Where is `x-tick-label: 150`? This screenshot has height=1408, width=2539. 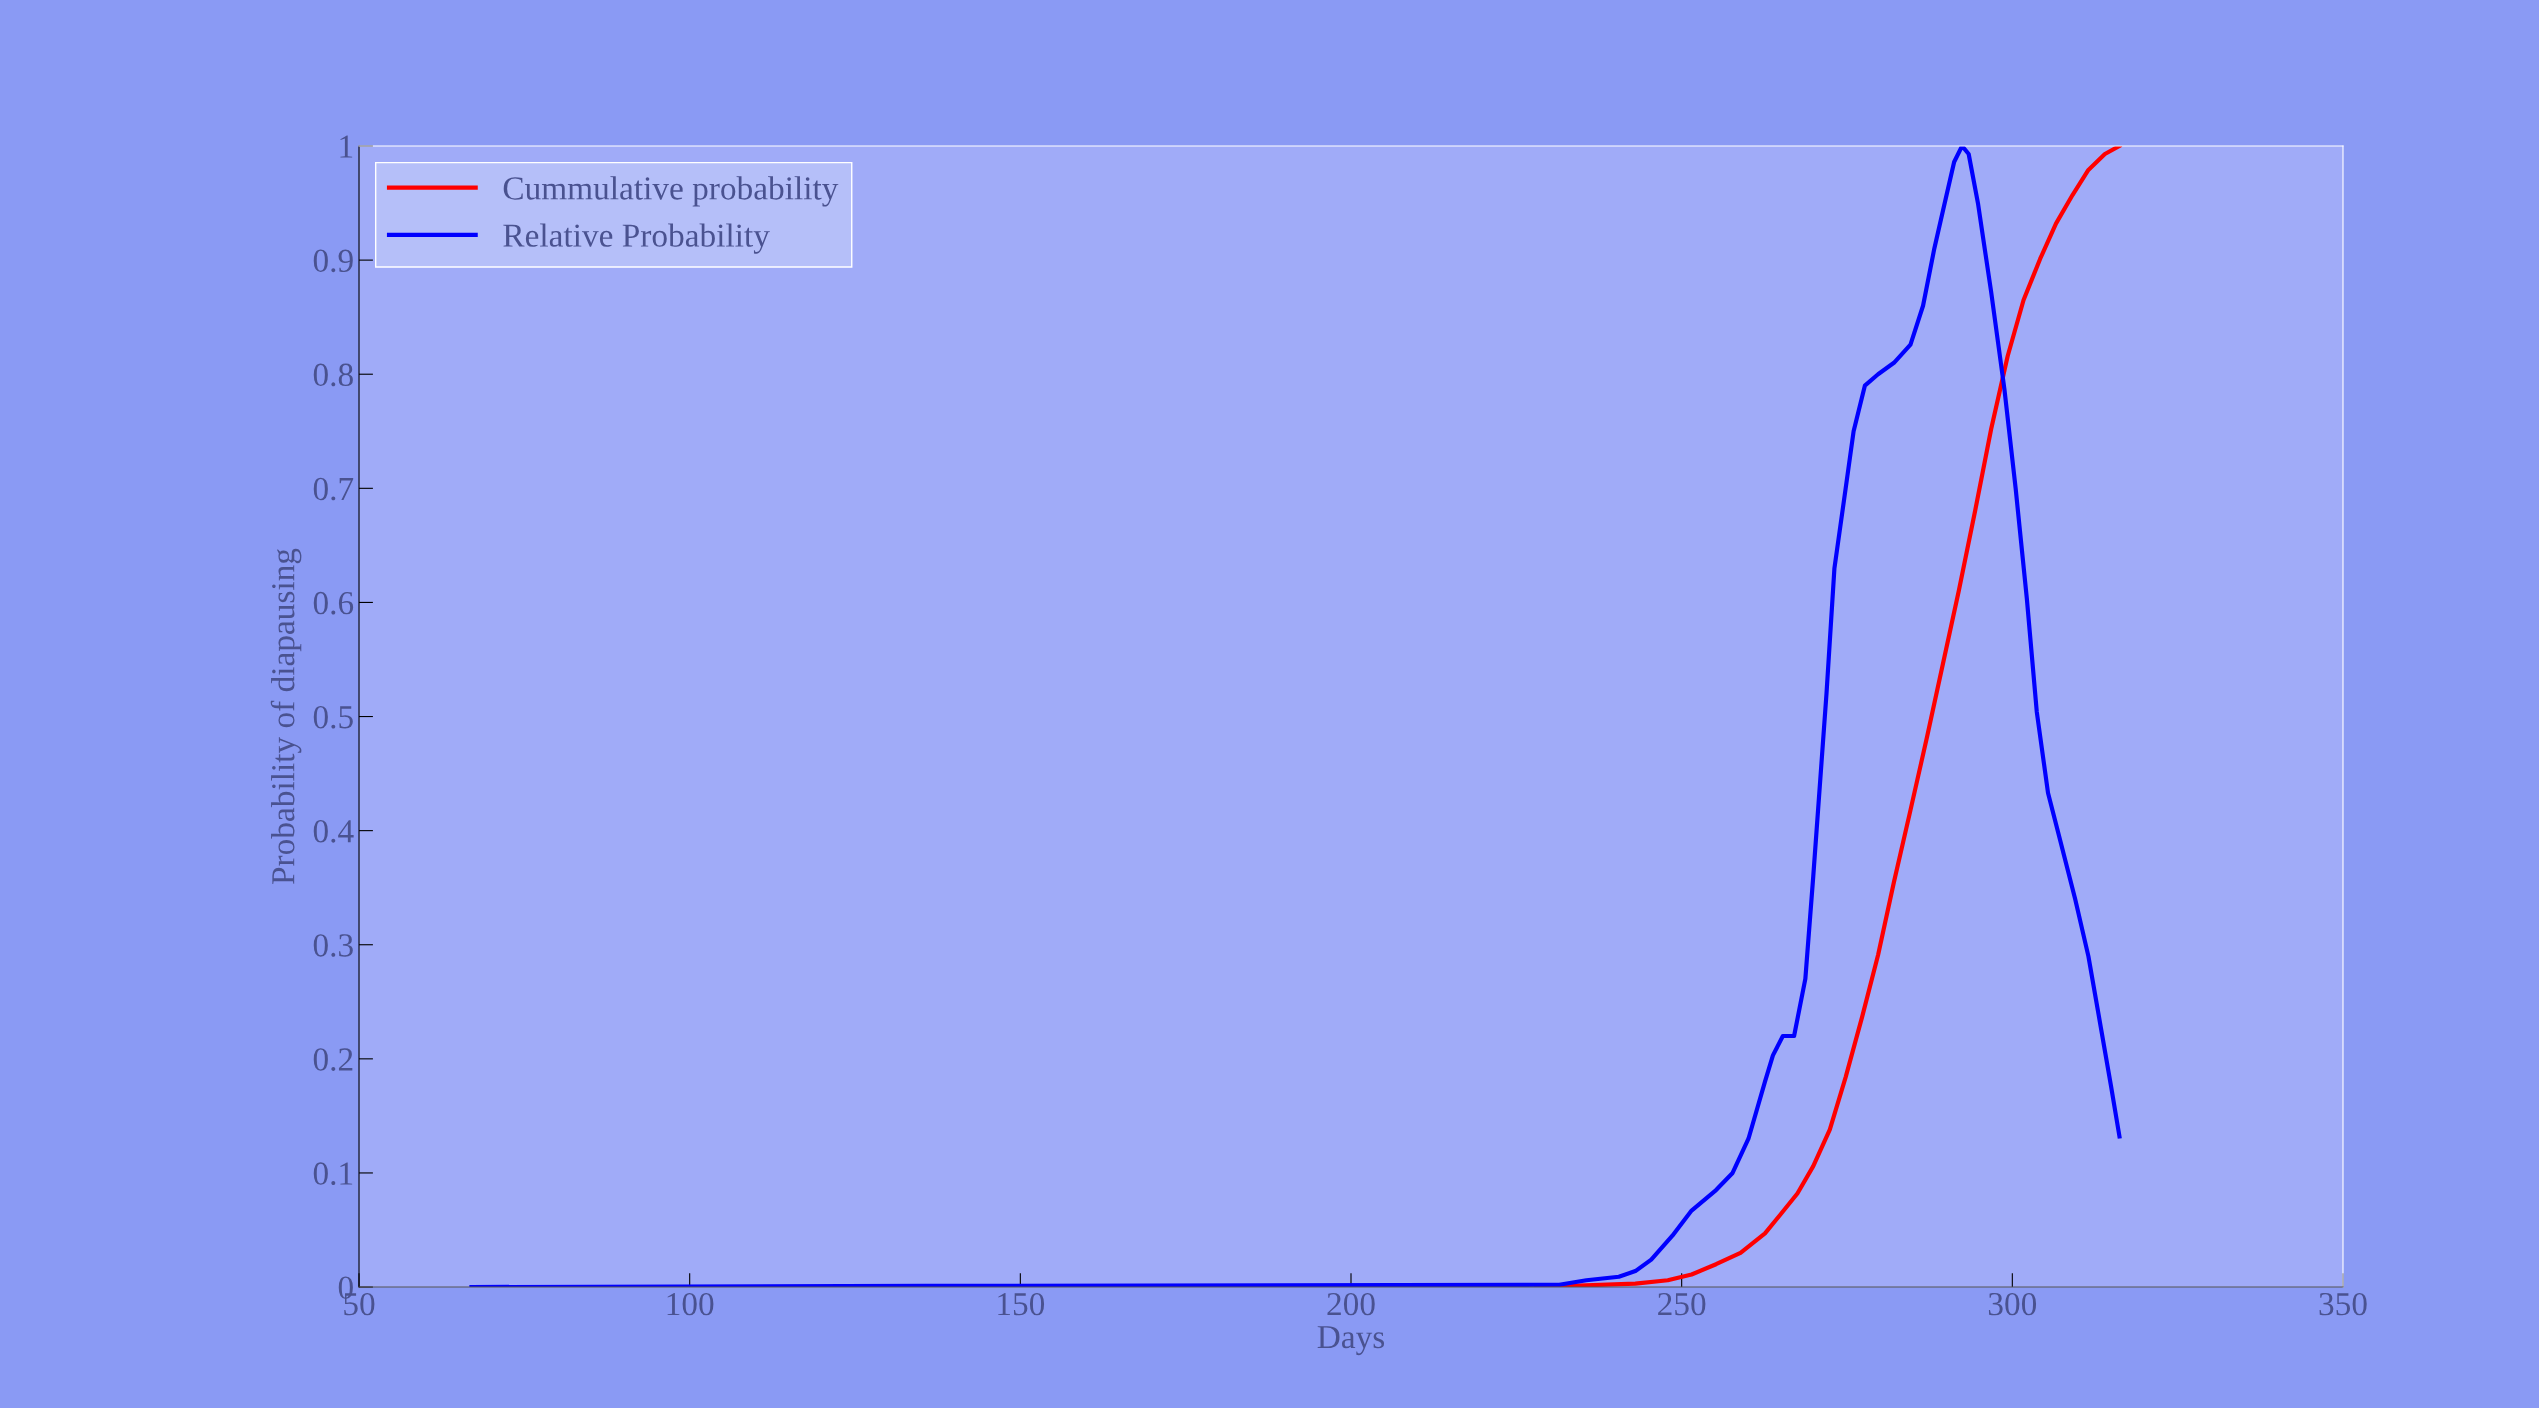
x-tick-label: 150 is located at coordinates (1021, 1304).